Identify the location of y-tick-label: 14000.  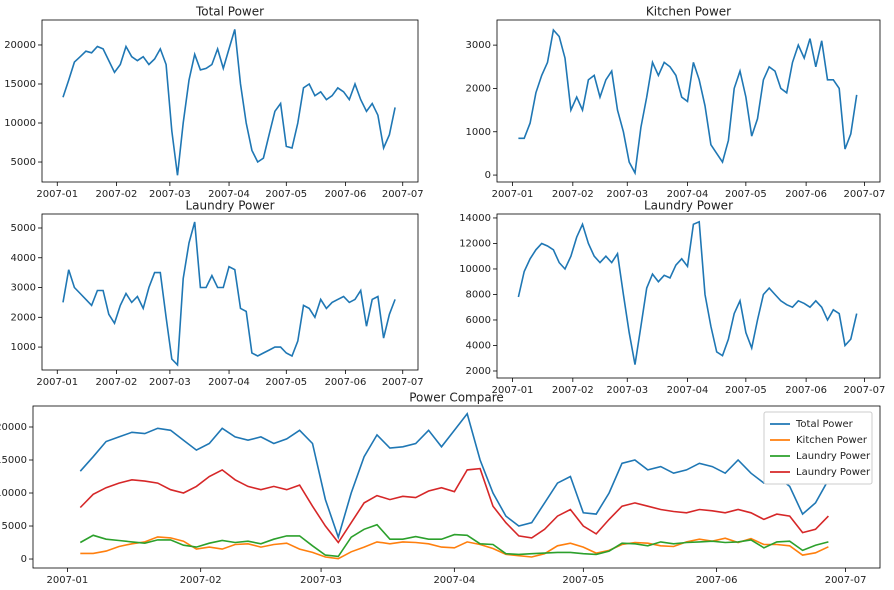
(475, 218).